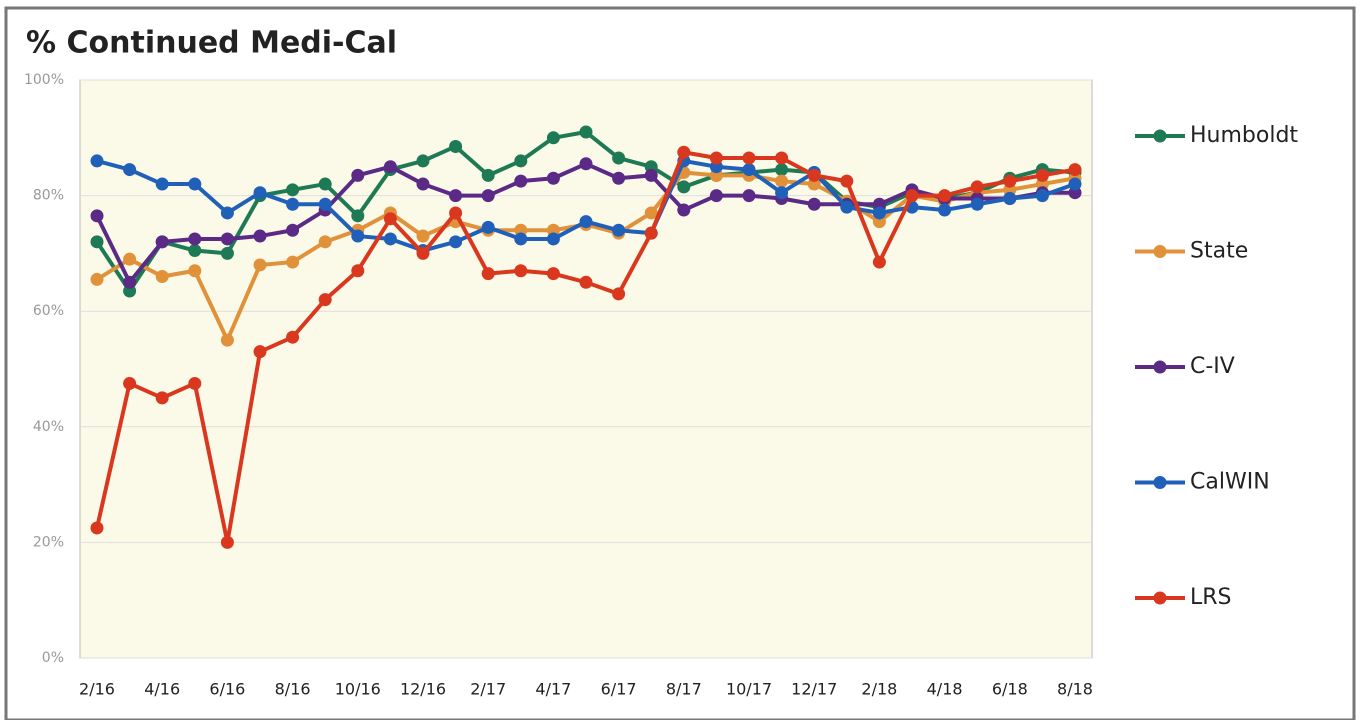 The image size is (1360, 720). I want to click on y-tick-label: 20%, so click(48, 542).